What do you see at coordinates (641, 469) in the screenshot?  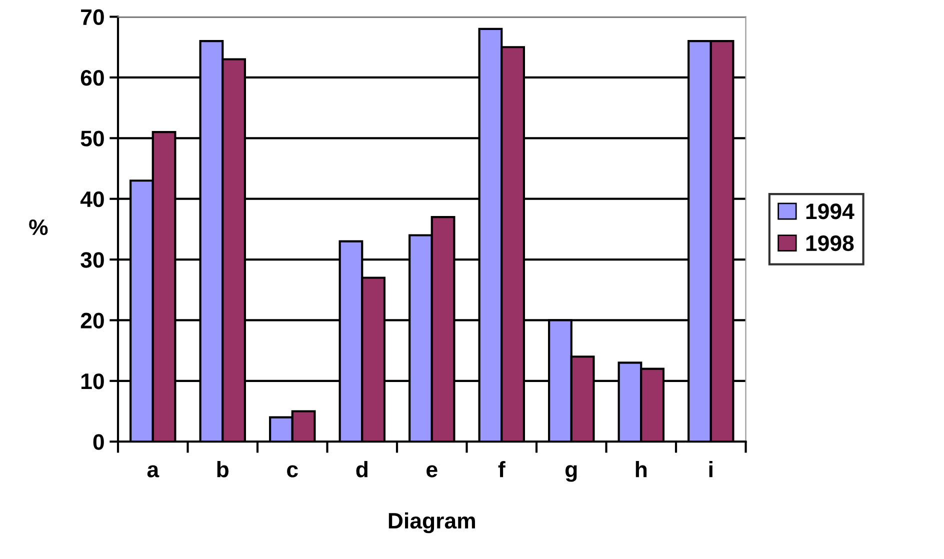 I see `x-tick-label: h` at bounding box center [641, 469].